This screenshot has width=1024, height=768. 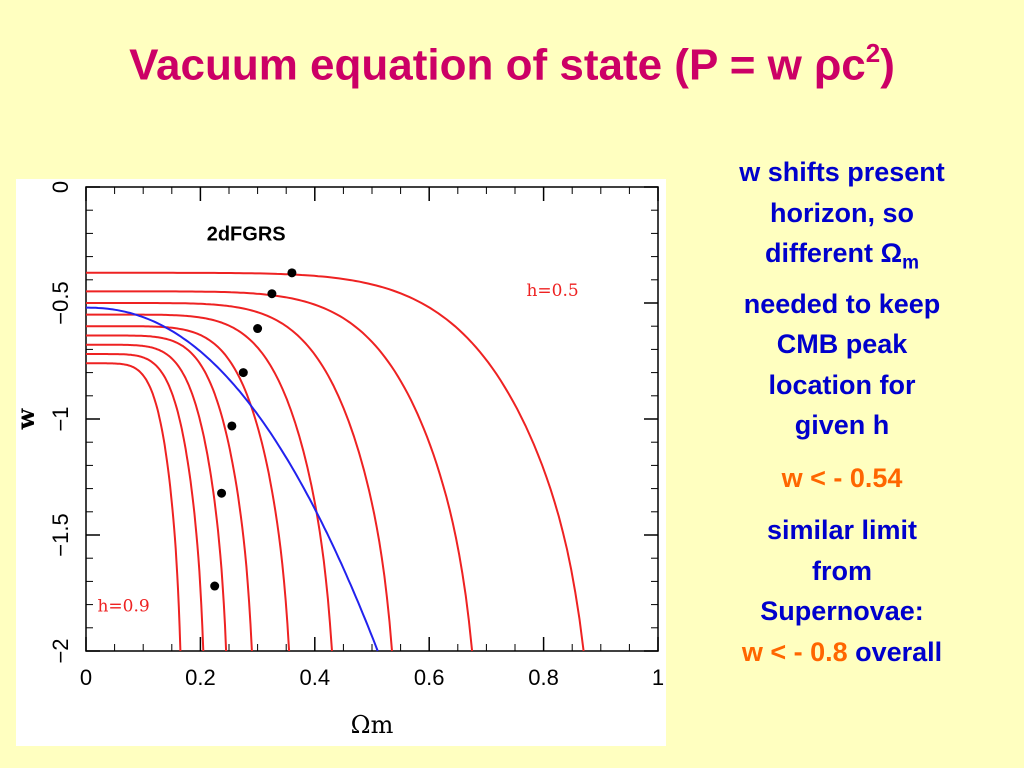 I want to click on y-tick-label: −2, so click(x=60, y=650).